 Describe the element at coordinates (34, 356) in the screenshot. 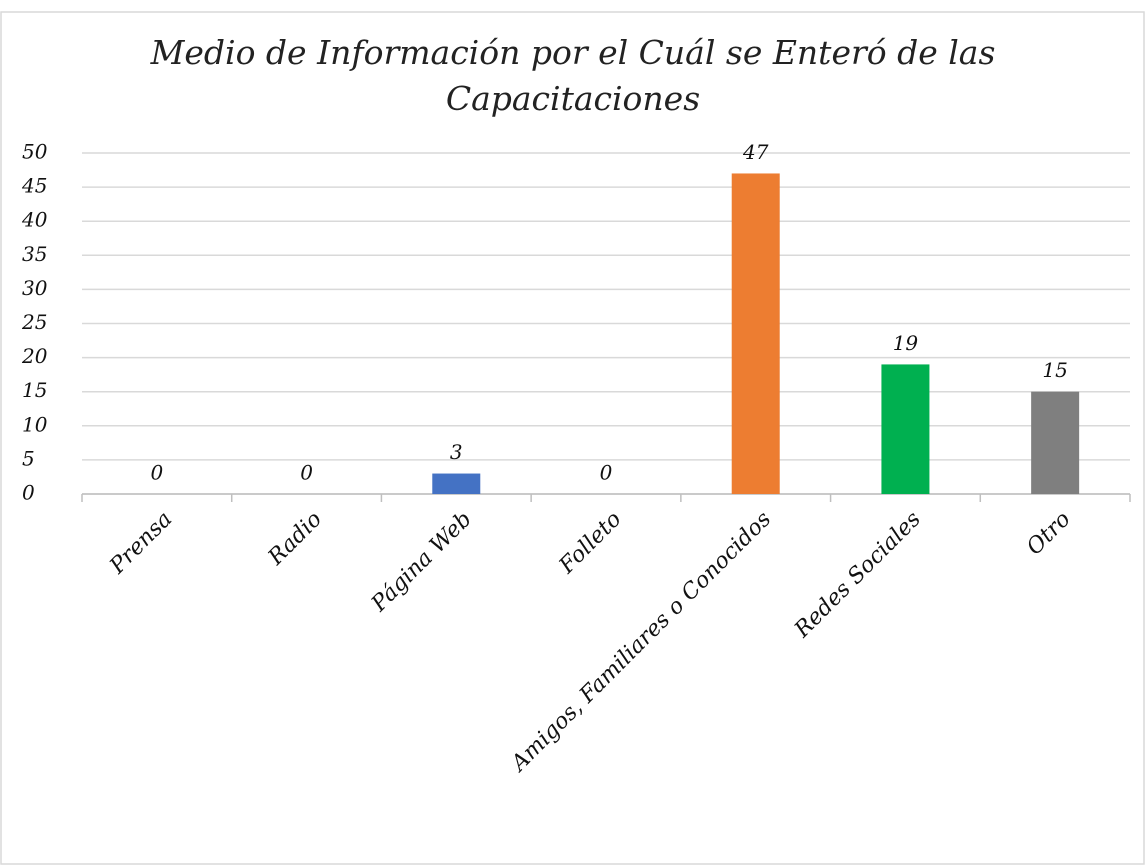

I see `y-tick-label: 20` at that location.